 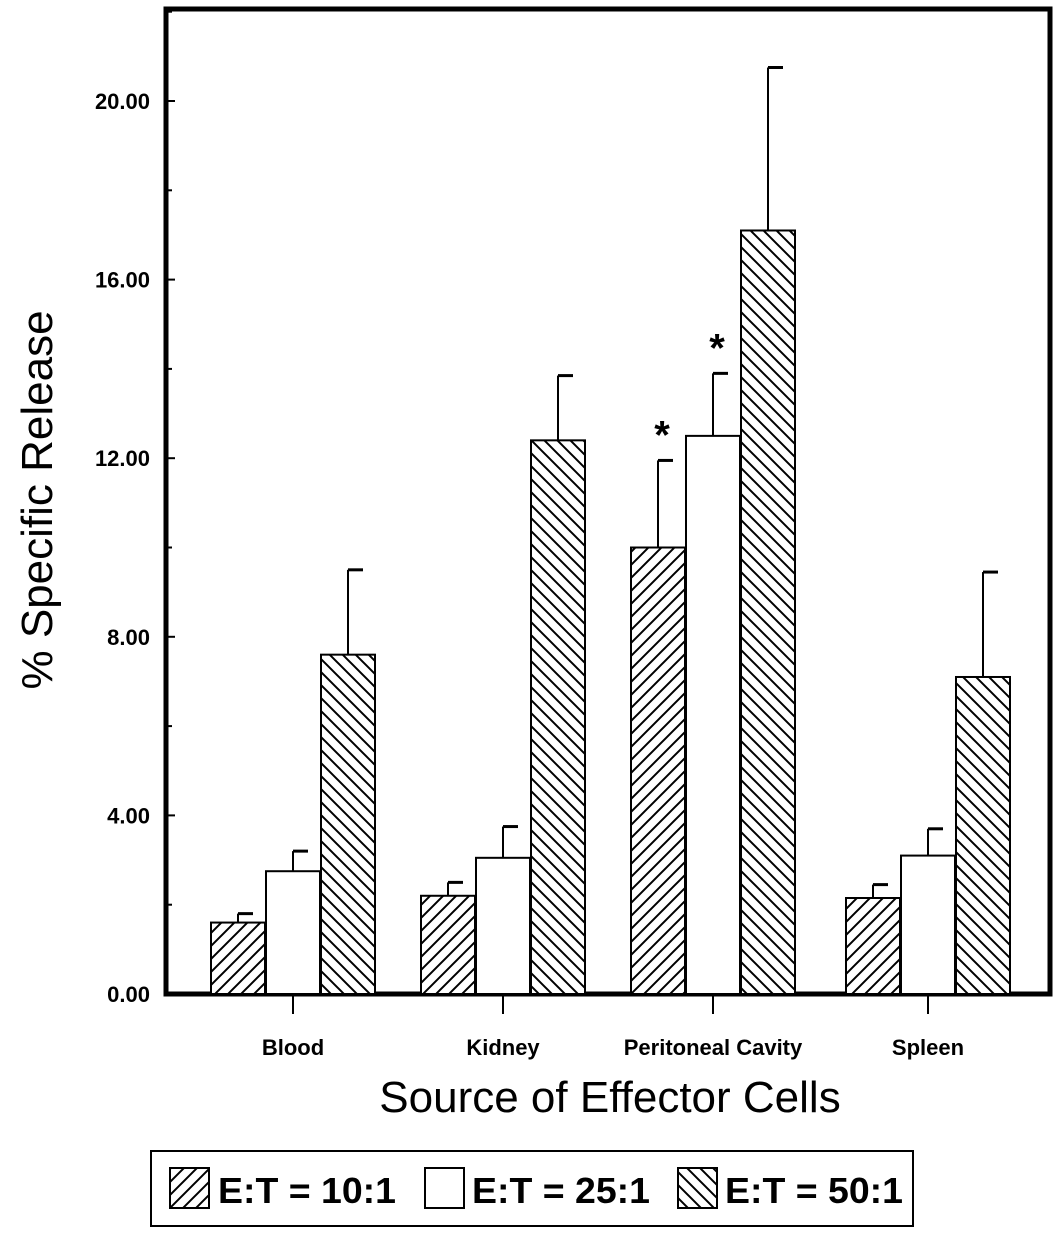 What do you see at coordinates (128, 637) in the screenshot?
I see `y-tick-label: 8.00` at bounding box center [128, 637].